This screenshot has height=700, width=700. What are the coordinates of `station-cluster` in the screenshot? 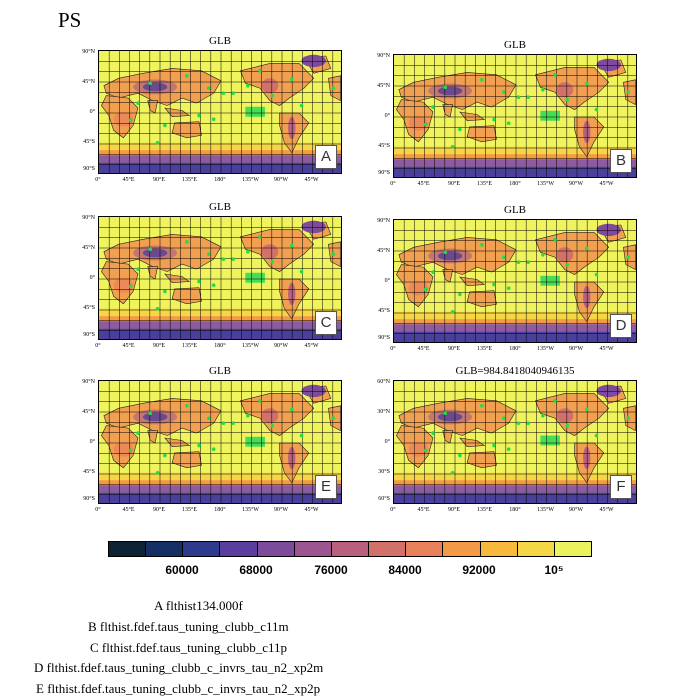 It's located at (255, 441).